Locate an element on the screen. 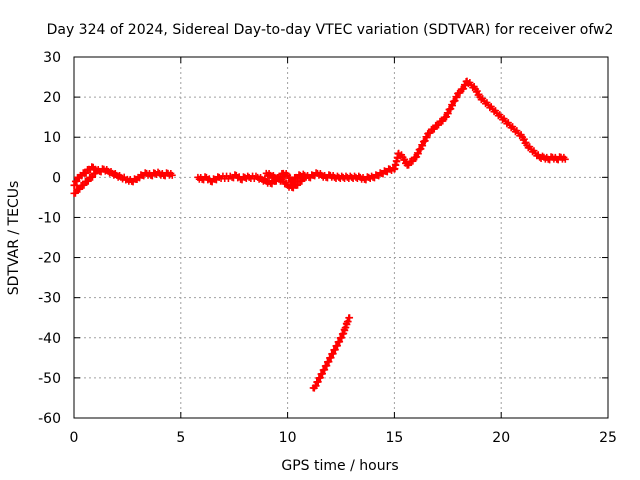  y-tick-label: 20 is located at coordinates (52, 98).